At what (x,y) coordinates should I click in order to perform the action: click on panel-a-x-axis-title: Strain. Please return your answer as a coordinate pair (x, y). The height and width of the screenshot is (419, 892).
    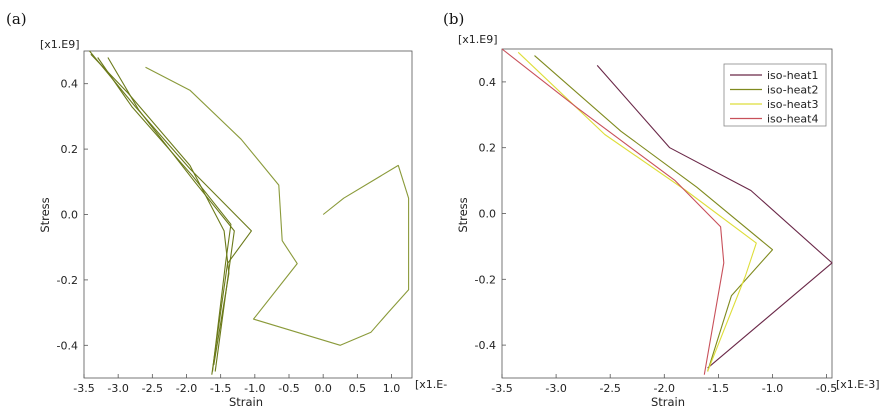
    Looking at the image, I should click on (246, 402).